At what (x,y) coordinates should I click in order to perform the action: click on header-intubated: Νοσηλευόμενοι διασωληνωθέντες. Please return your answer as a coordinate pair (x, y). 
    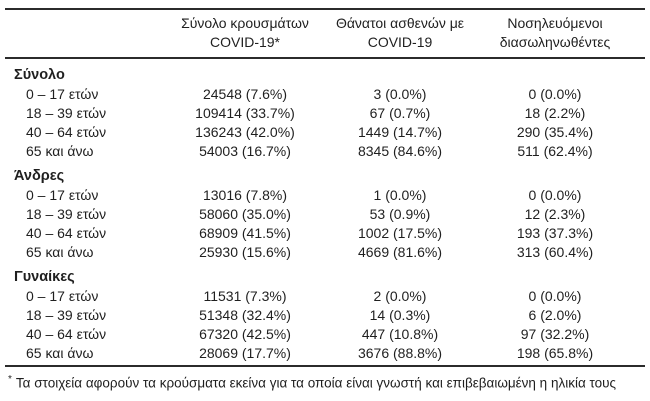
    Looking at the image, I should click on (555, 33).